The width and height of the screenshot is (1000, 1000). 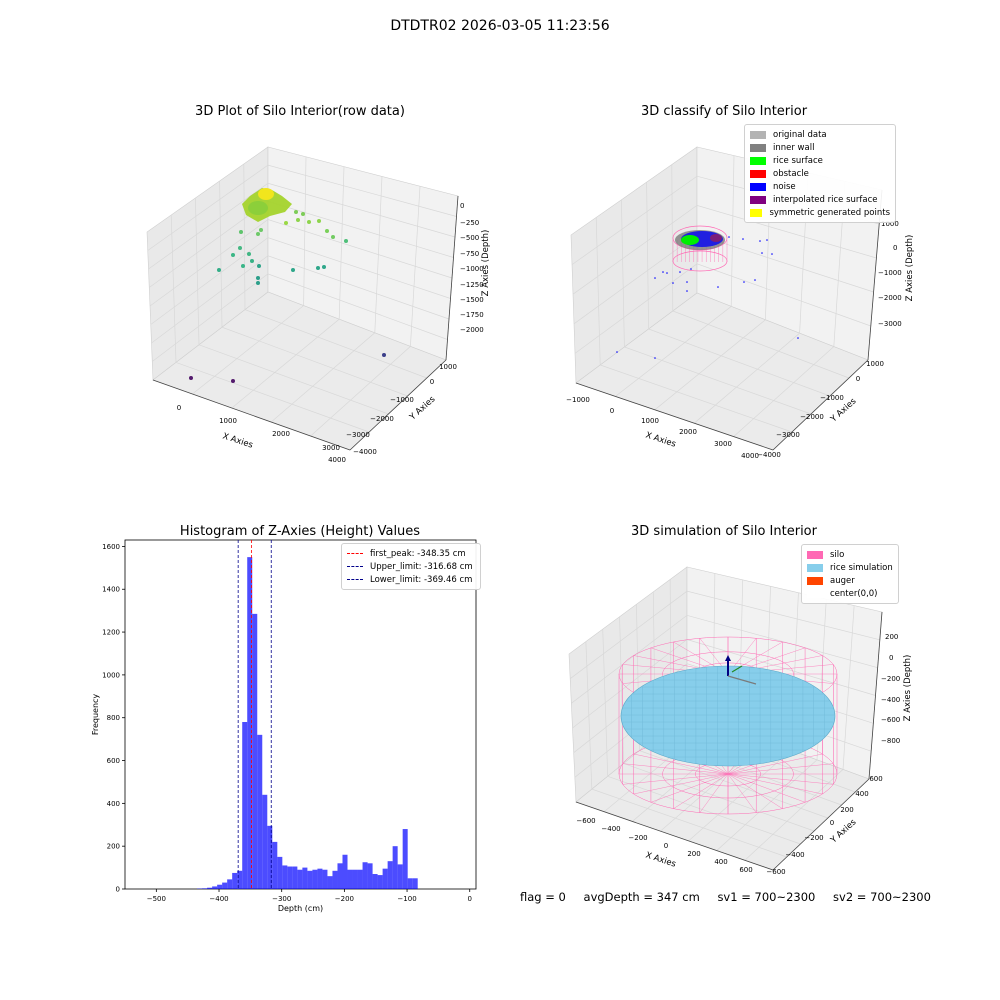 What do you see at coordinates (820, 186) in the screenshot?
I see `legend-item: noise` at bounding box center [820, 186].